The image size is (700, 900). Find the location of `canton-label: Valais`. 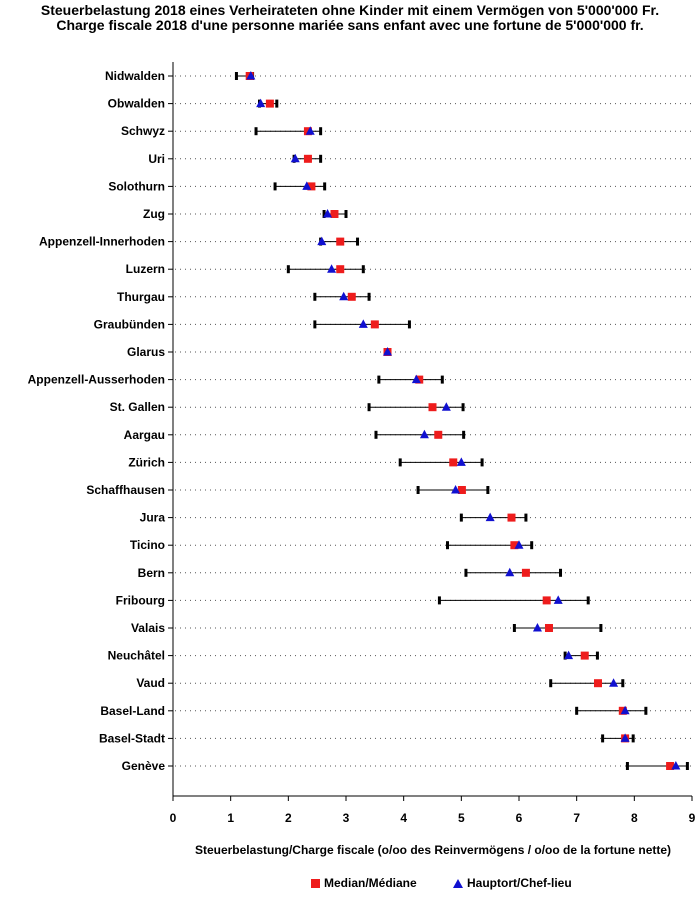

canton-label: Valais is located at coordinates (148, 628).